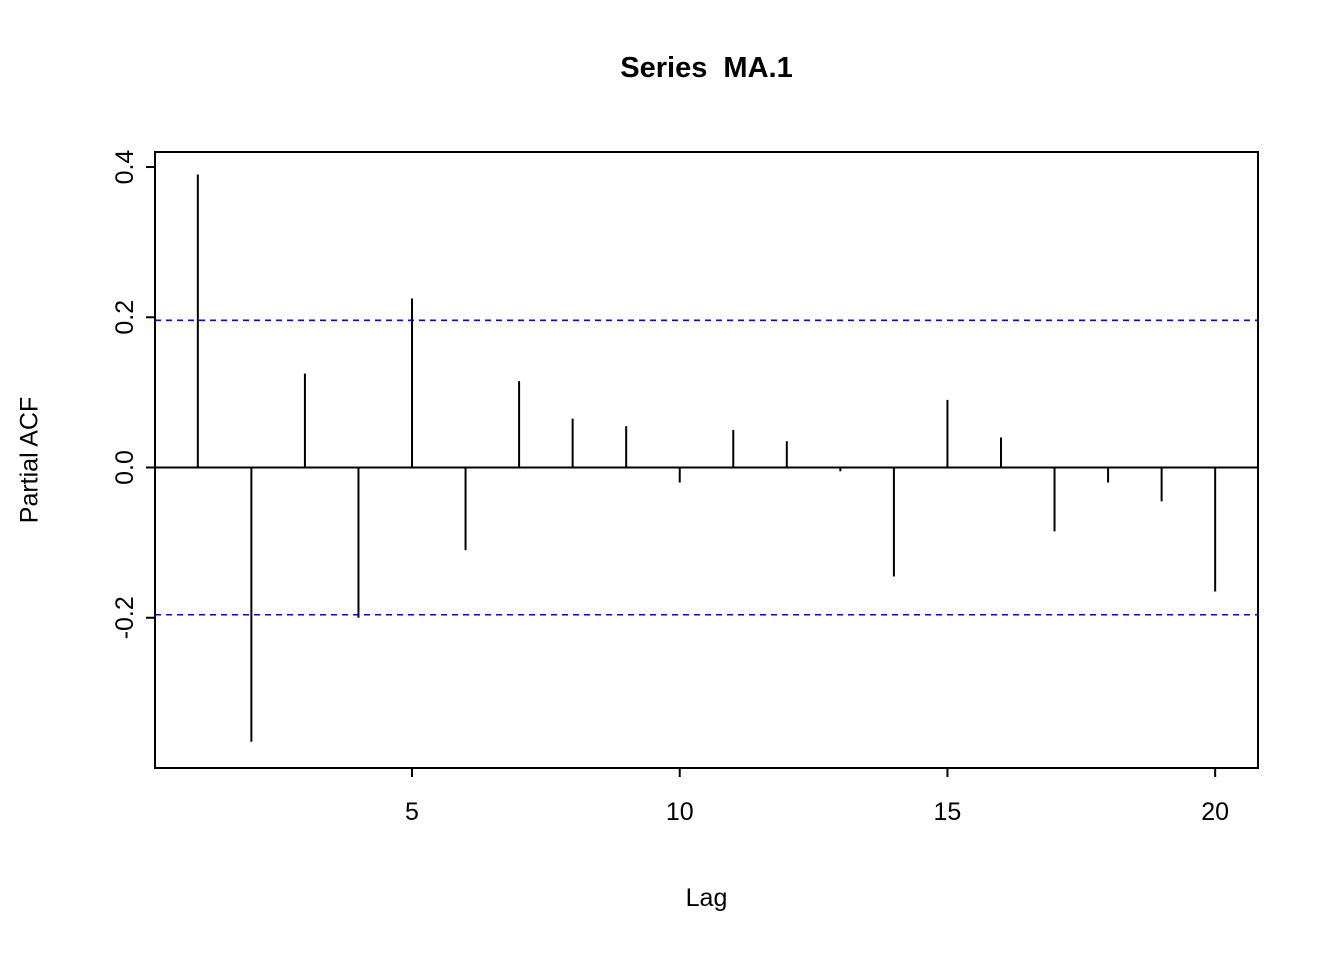 The height and width of the screenshot is (960, 1344). What do you see at coordinates (1215, 812) in the screenshot?
I see `x-tick-label: 20` at bounding box center [1215, 812].